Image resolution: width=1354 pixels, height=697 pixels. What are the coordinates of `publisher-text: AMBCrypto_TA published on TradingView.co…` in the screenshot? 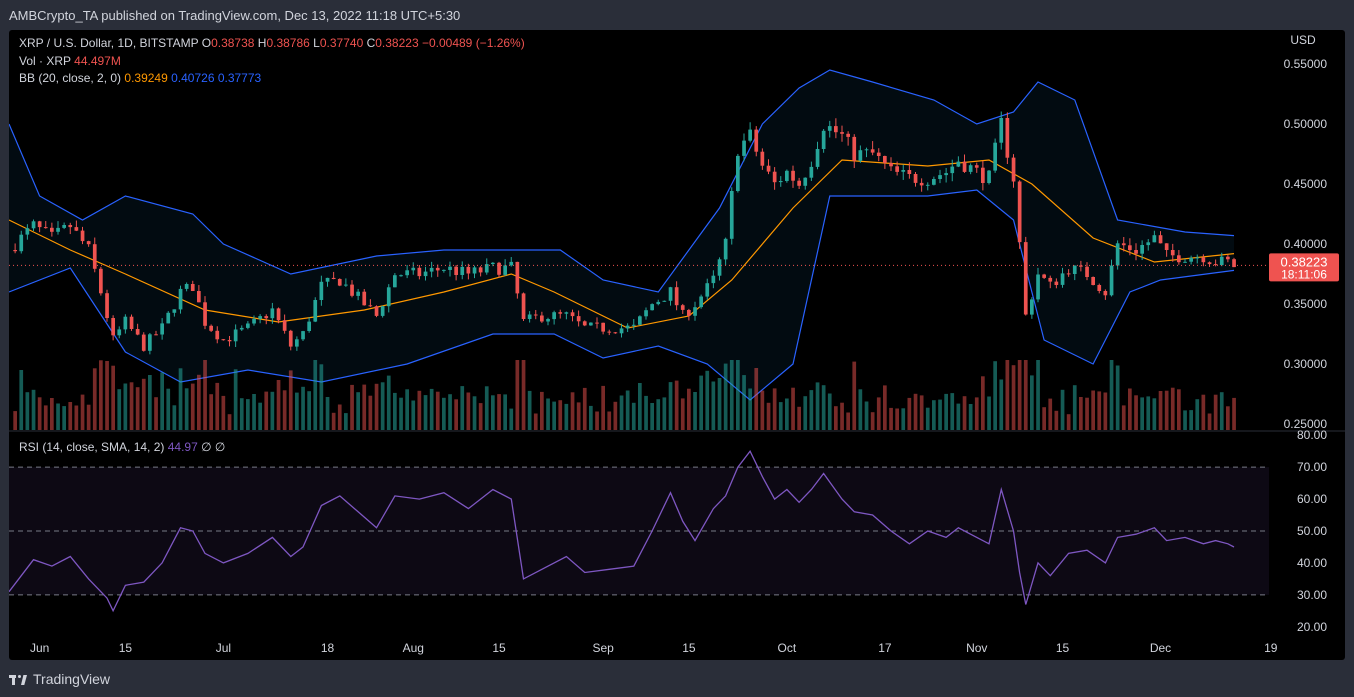 It's located at (235, 15).